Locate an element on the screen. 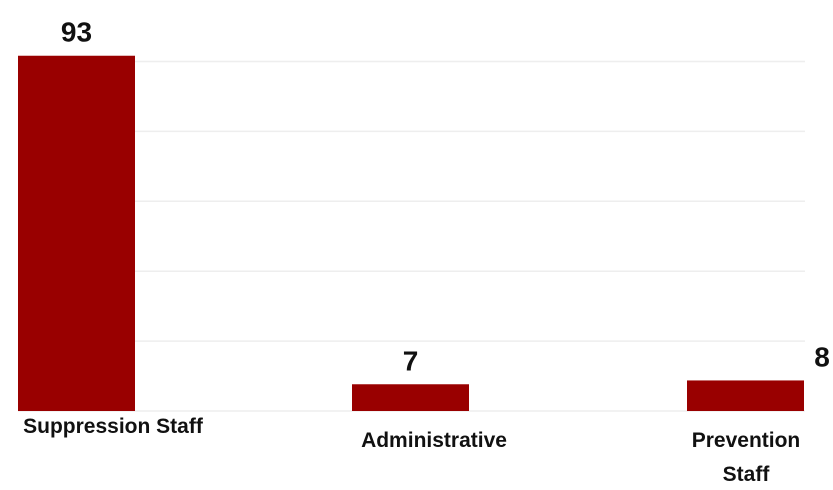  category-label: Prevention Staff is located at coordinates (746, 457).